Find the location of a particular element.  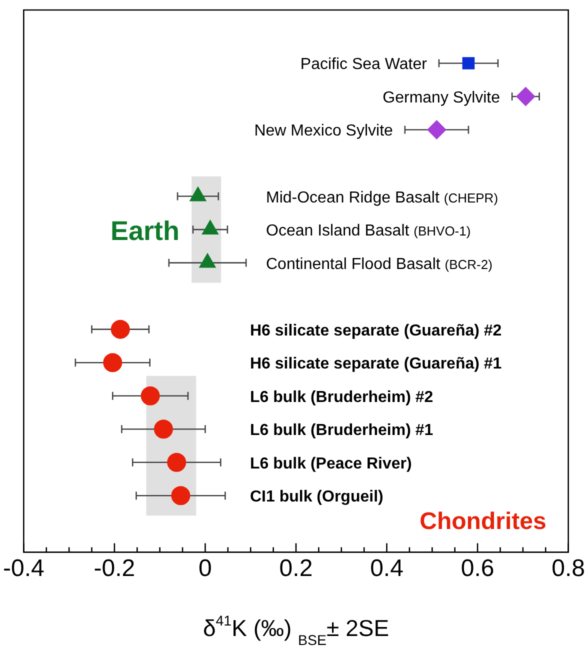

series-label: Earth is located at coordinates (145, 231).